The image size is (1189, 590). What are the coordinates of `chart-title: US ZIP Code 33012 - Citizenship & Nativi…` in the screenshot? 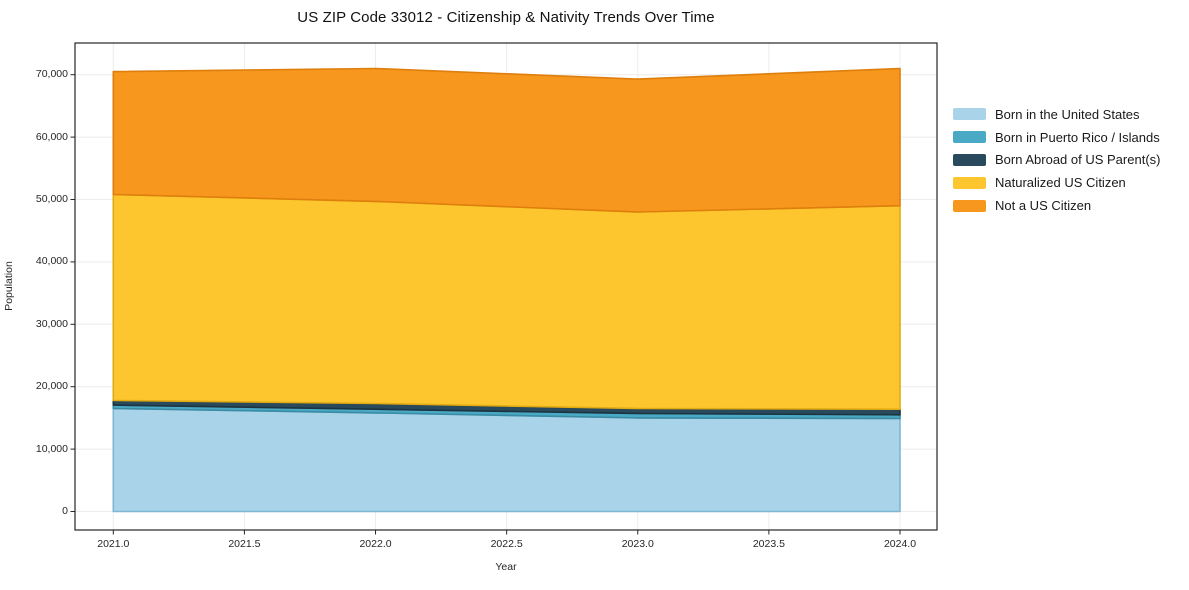 It's located at (506, 17).